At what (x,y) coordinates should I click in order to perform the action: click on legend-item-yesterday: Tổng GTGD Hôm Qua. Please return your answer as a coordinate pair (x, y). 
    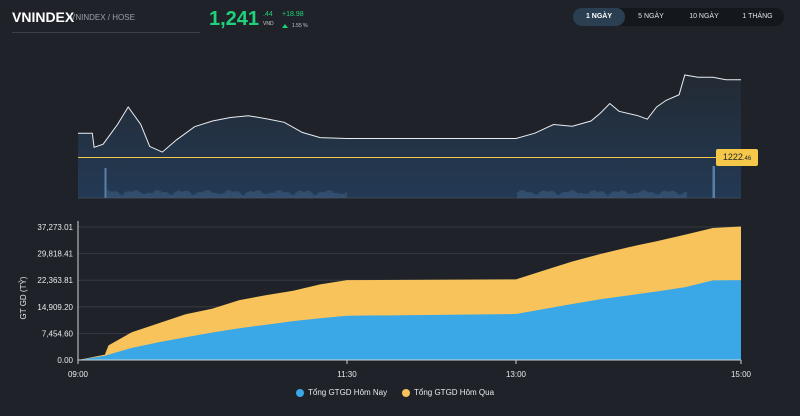
    Looking at the image, I should click on (448, 392).